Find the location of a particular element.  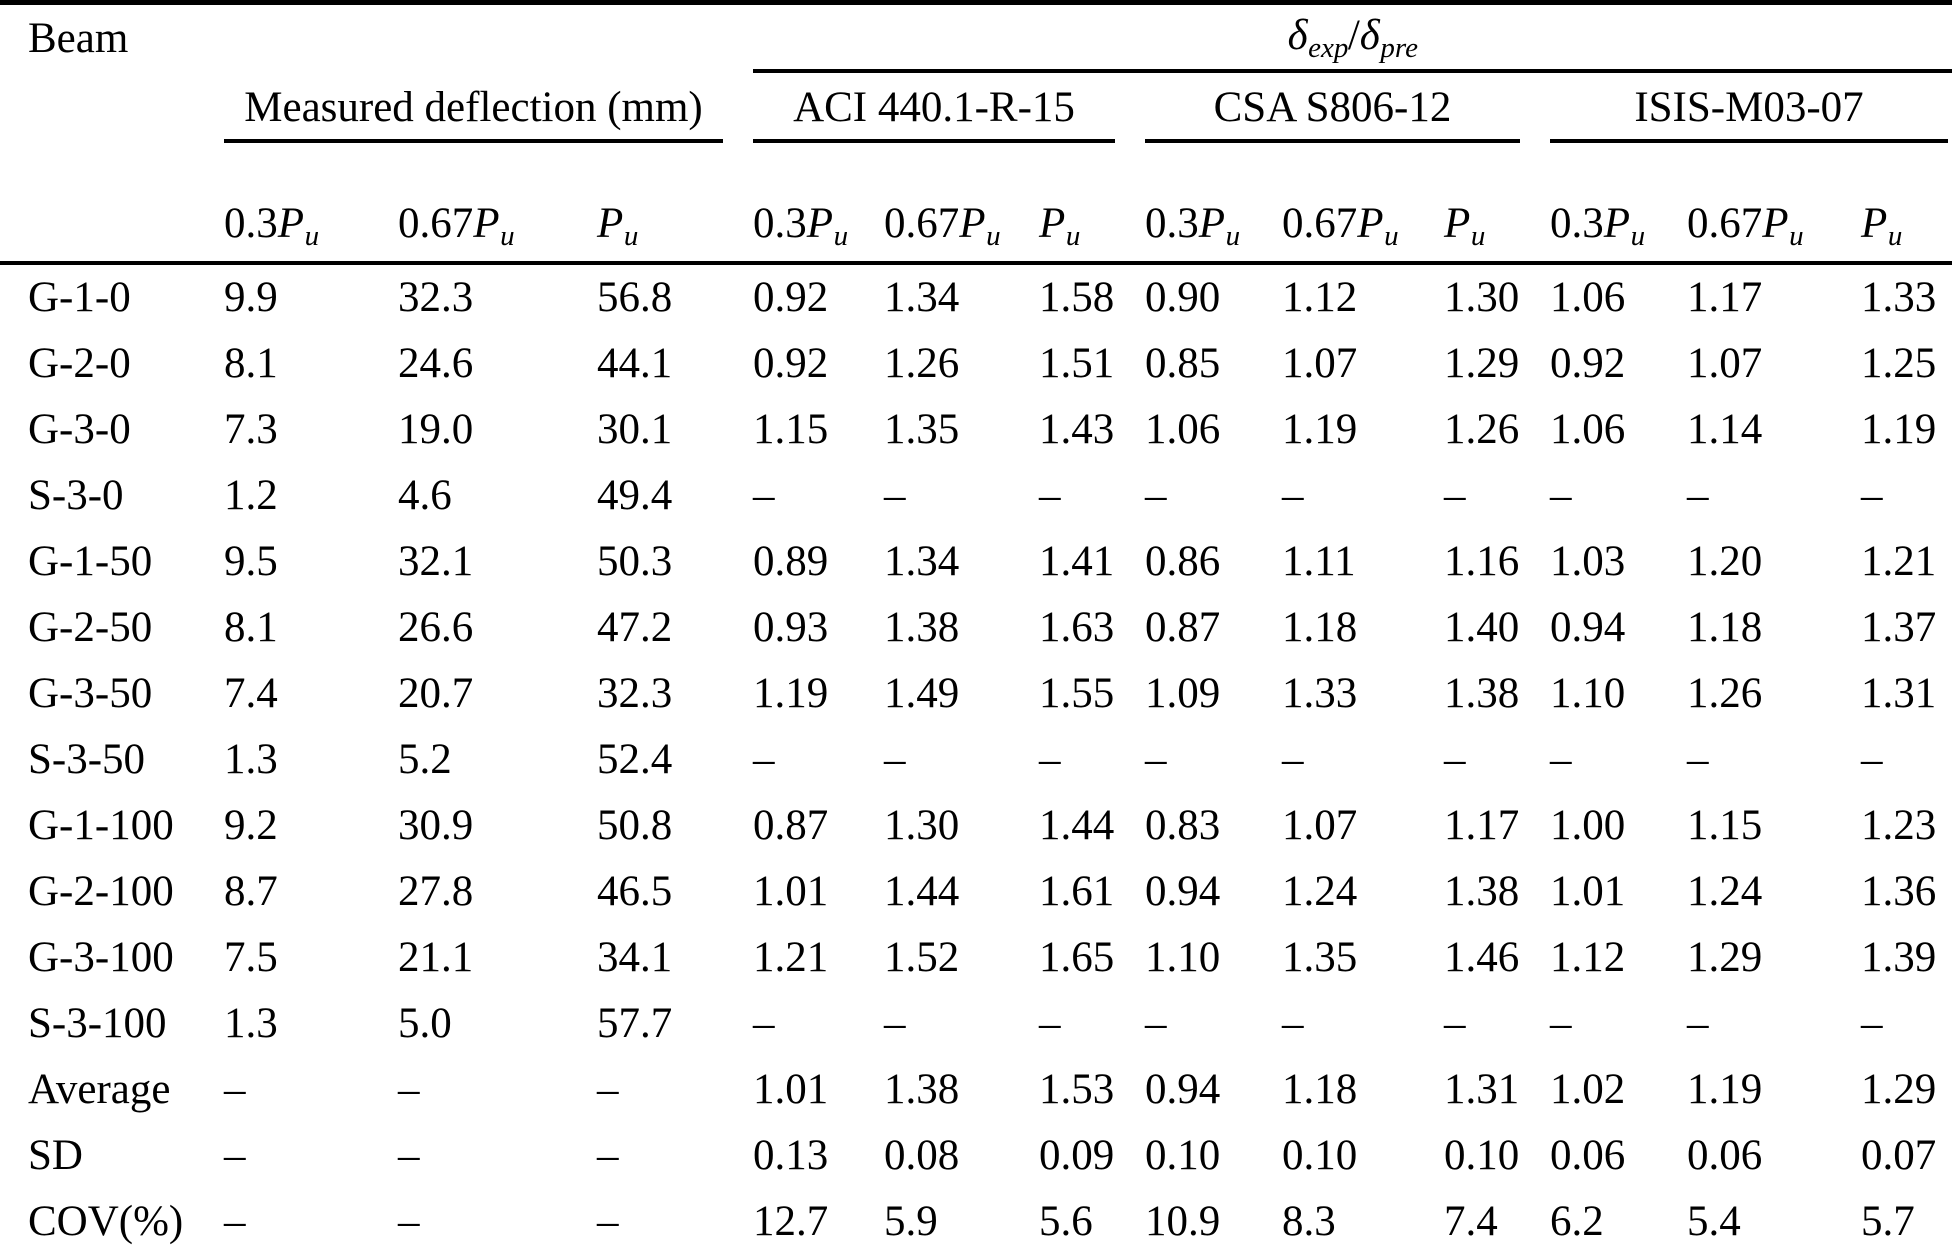

value-cell: 1.55 is located at coordinates (1077, 694).